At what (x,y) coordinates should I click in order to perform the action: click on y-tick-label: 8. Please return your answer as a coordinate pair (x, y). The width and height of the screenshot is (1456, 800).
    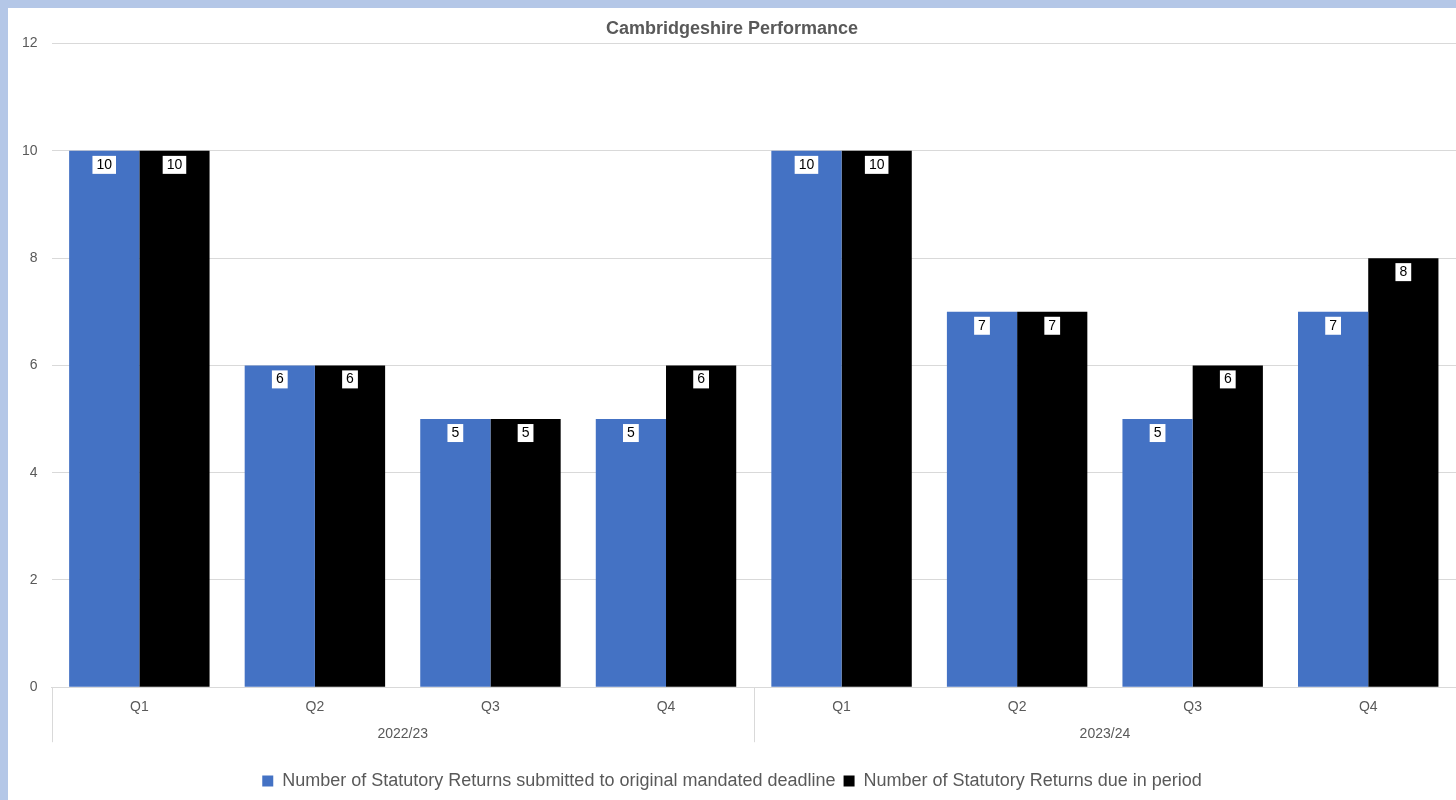
    Looking at the image, I should click on (33, 256).